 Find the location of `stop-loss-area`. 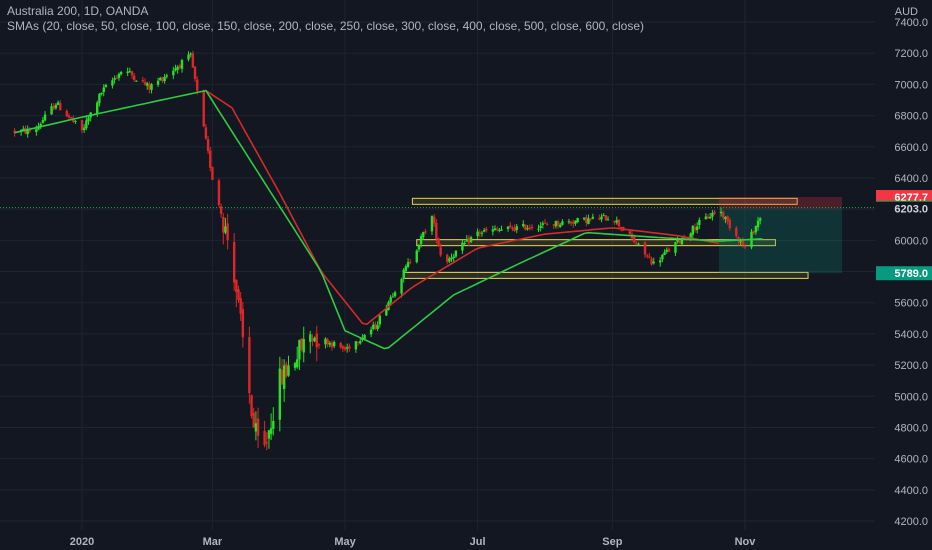

stop-loss-area is located at coordinates (780, 203).